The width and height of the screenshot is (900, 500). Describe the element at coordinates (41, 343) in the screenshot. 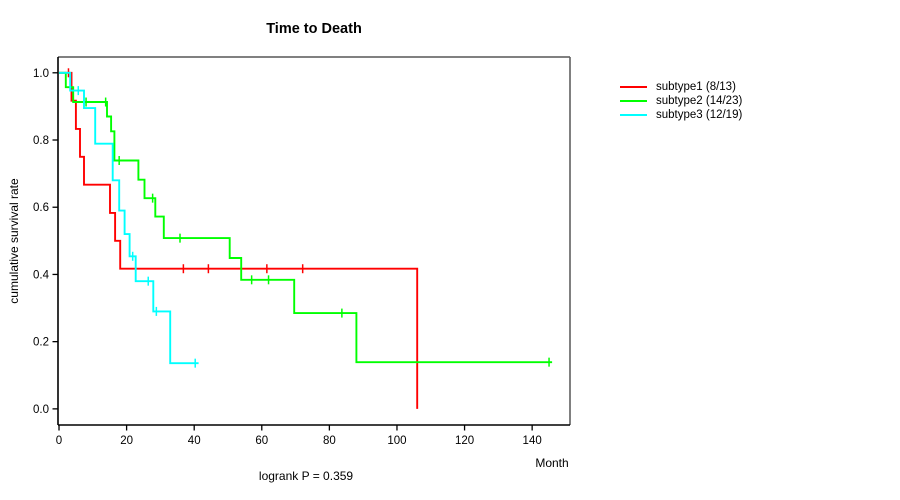

I see `y-tick-label: 0.2` at that location.